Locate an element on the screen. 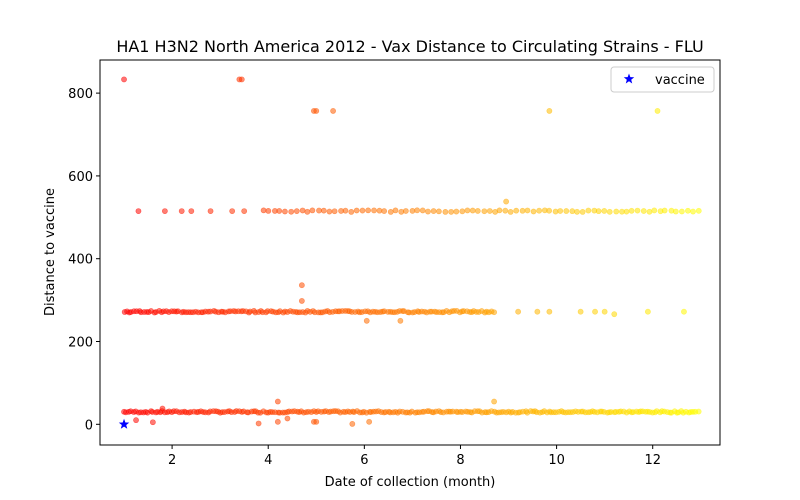 The height and width of the screenshot is (500, 800). legend: vaccine is located at coordinates (662, 79).